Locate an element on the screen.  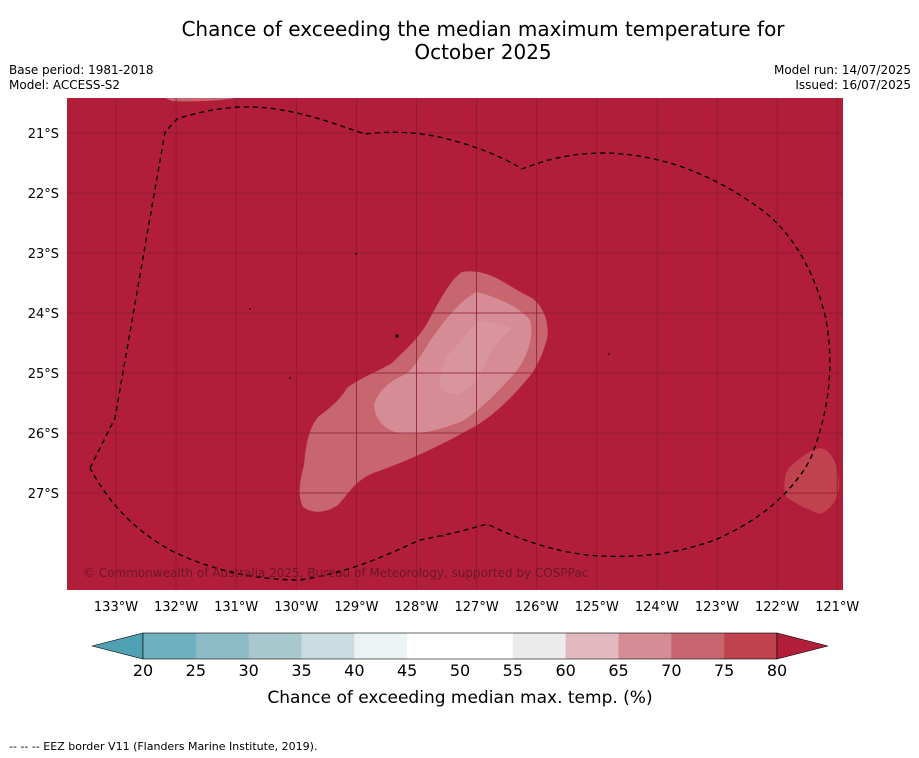
legend-tick-label: 80 is located at coordinates (777, 670).